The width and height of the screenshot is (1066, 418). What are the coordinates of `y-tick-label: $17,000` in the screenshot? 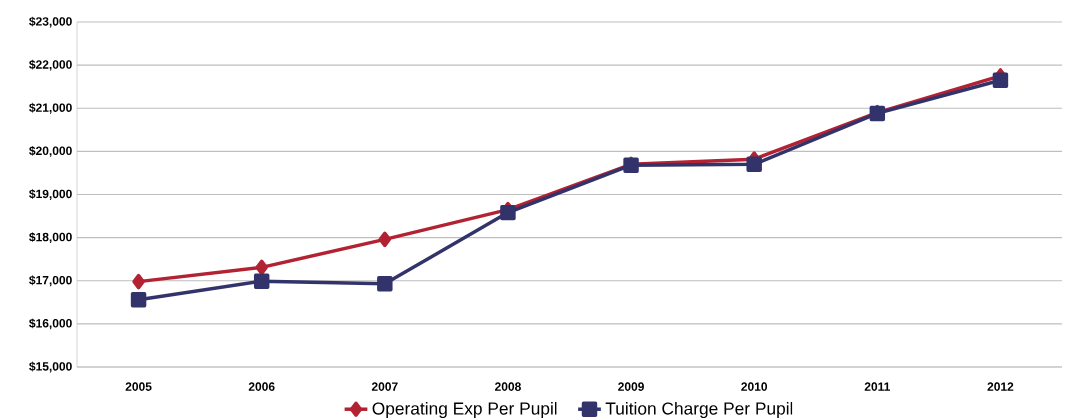 It's located at (50, 281).